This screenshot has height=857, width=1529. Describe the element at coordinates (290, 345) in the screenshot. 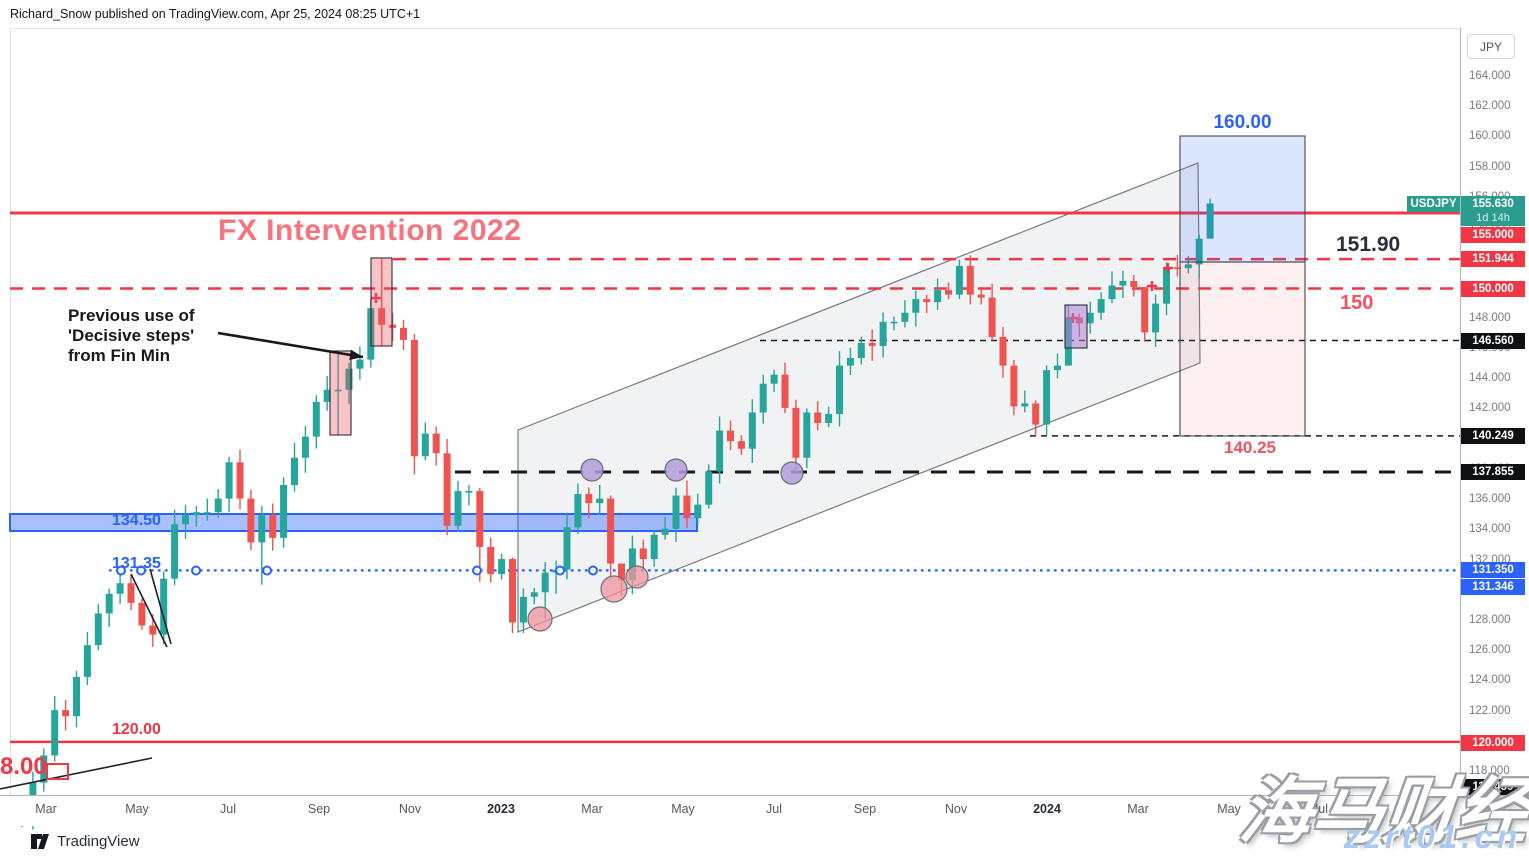

I see `note-arrow-line` at that location.